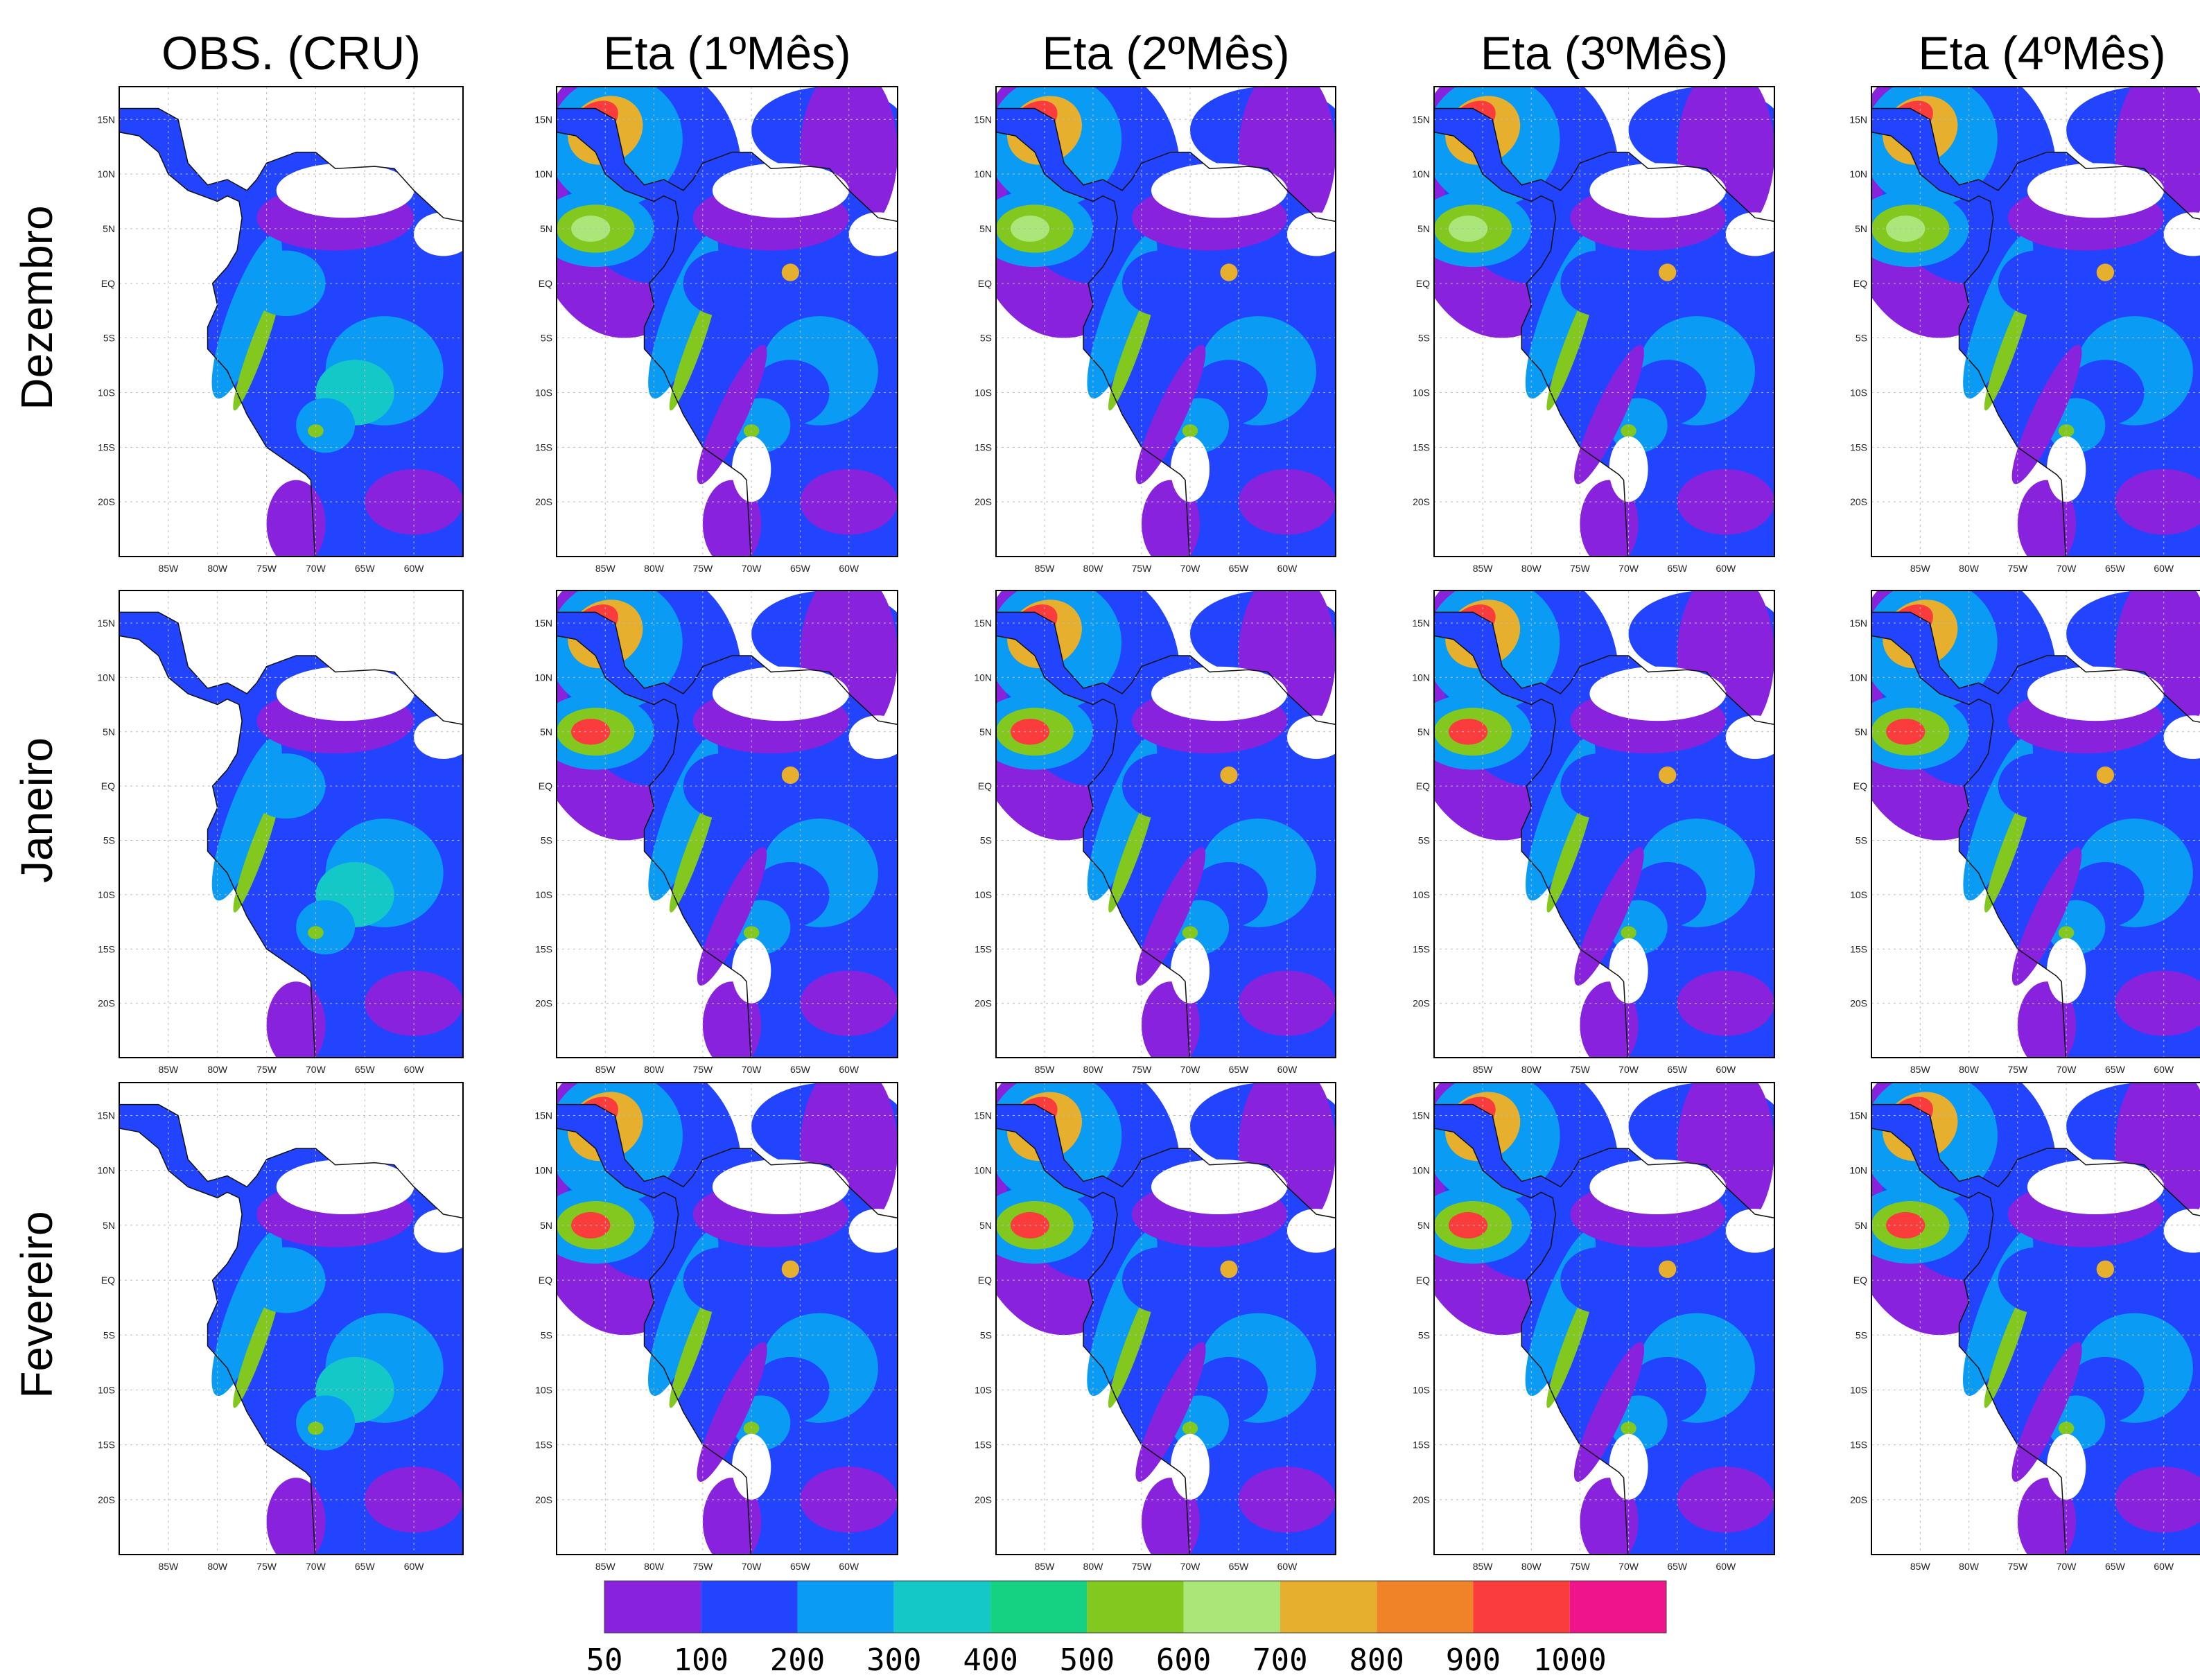 This screenshot has height=1680, width=2200. What do you see at coordinates (604, 1660) in the screenshot?
I see `colorbar-label: 50` at bounding box center [604, 1660].